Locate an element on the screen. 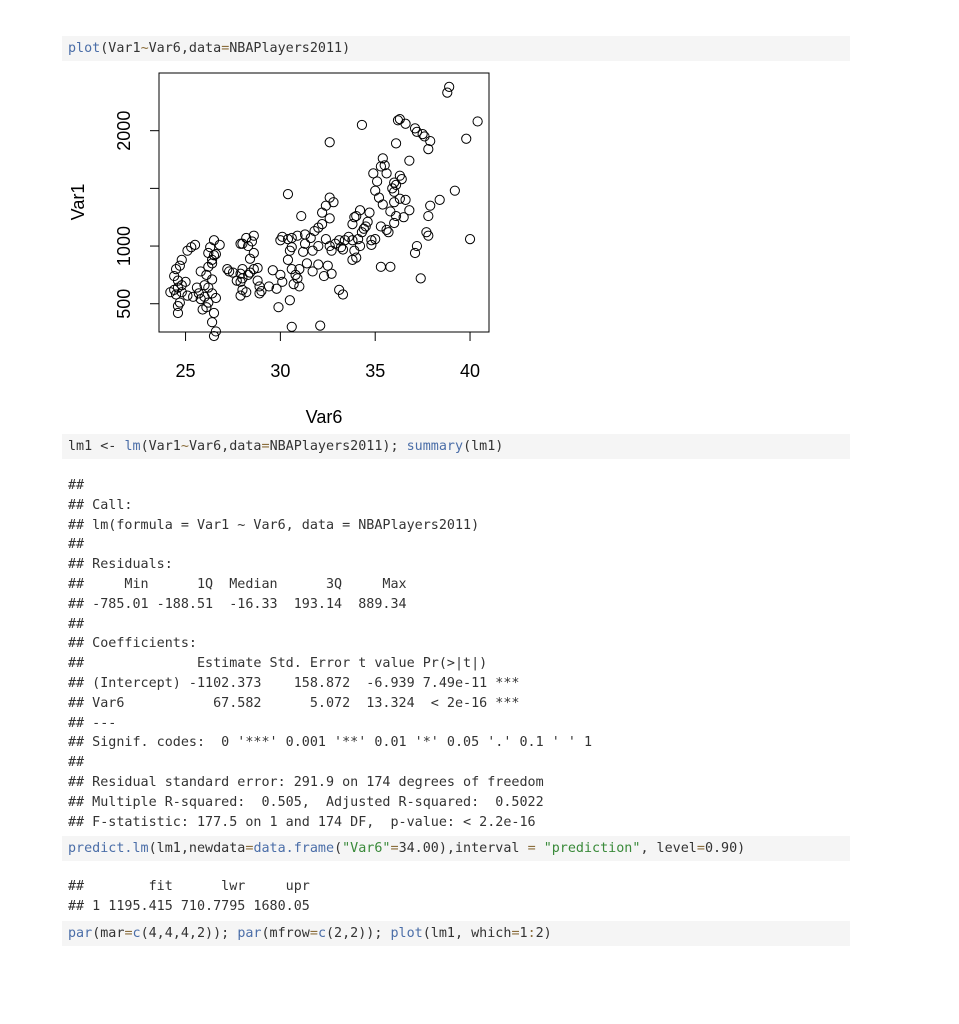  y-tick-label: 1000 is located at coordinates (124, 246).